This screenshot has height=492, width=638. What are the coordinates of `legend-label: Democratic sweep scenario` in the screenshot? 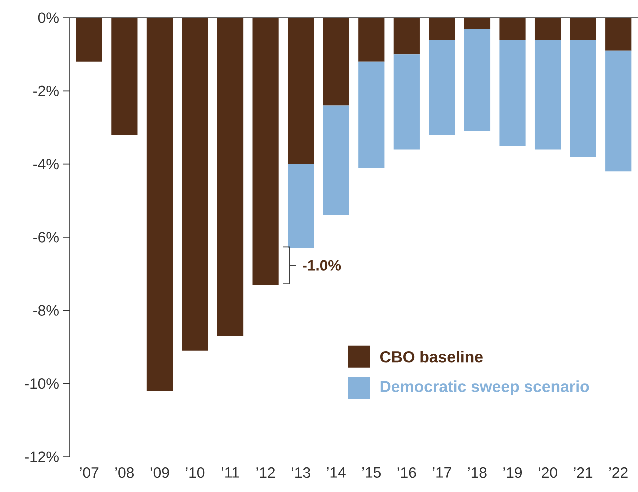 It's located at (485, 388).